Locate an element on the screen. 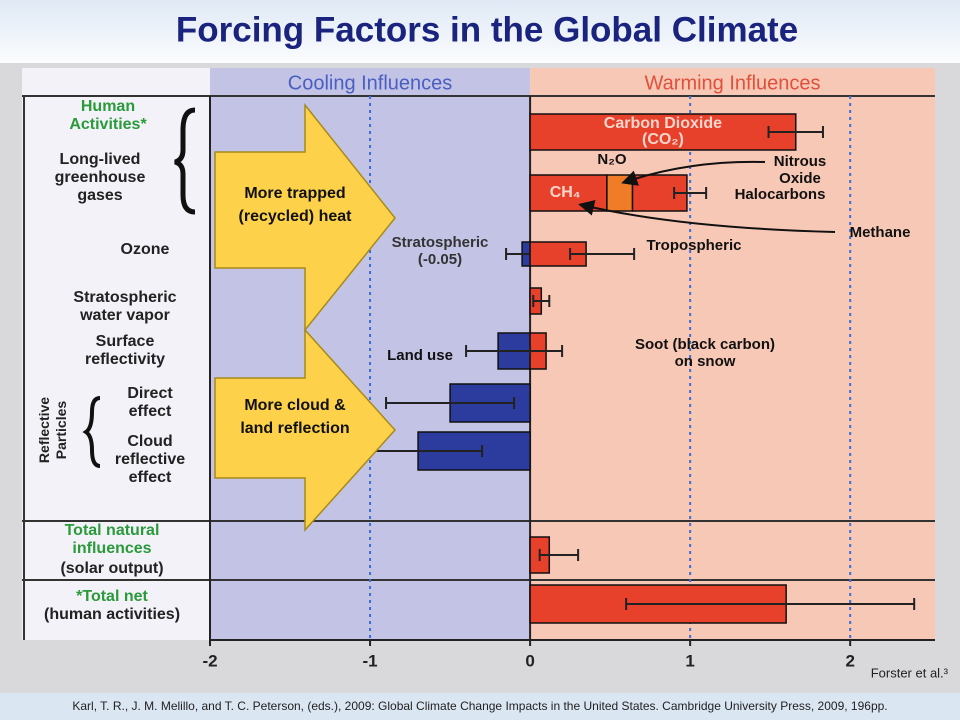 This screenshot has height=720, width=960. annotation-line: Methane is located at coordinates (880, 232).